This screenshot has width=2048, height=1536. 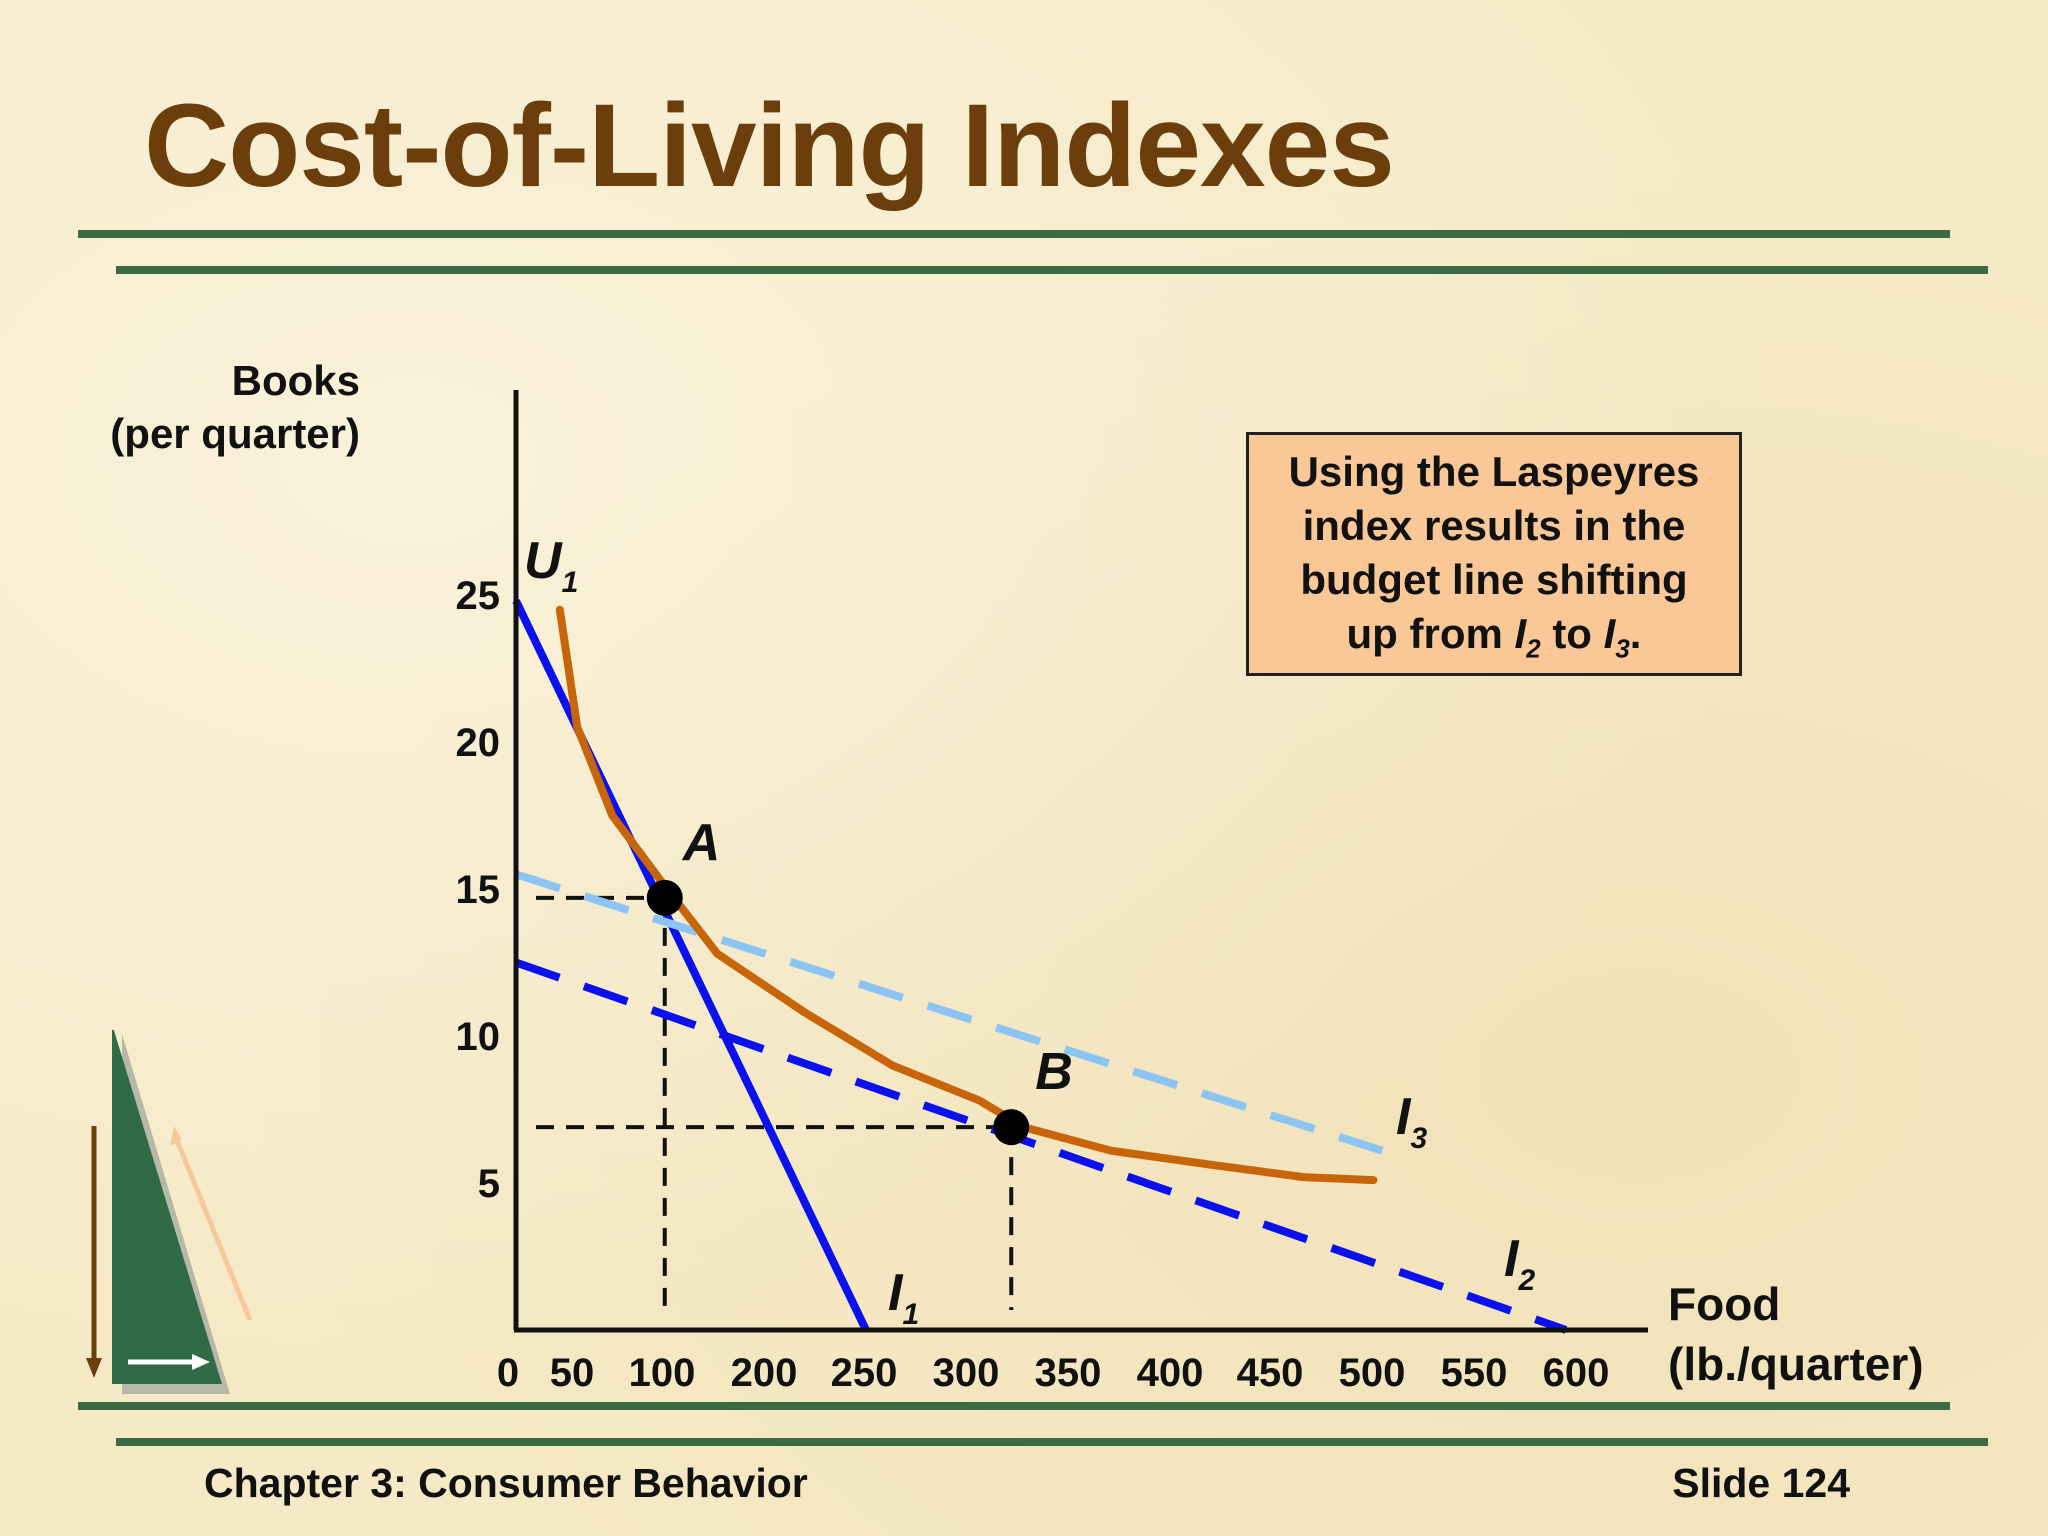 What do you see at coordinates (1512, 1259) in the screenshot?
I see `label-I2-main: I` at bounding box center [1512, 1259].